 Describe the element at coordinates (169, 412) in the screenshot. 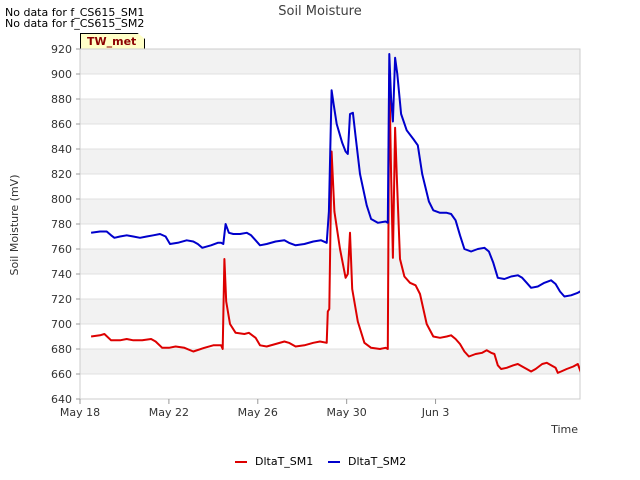

I see `x-tick-label-4: May 22` at that location.